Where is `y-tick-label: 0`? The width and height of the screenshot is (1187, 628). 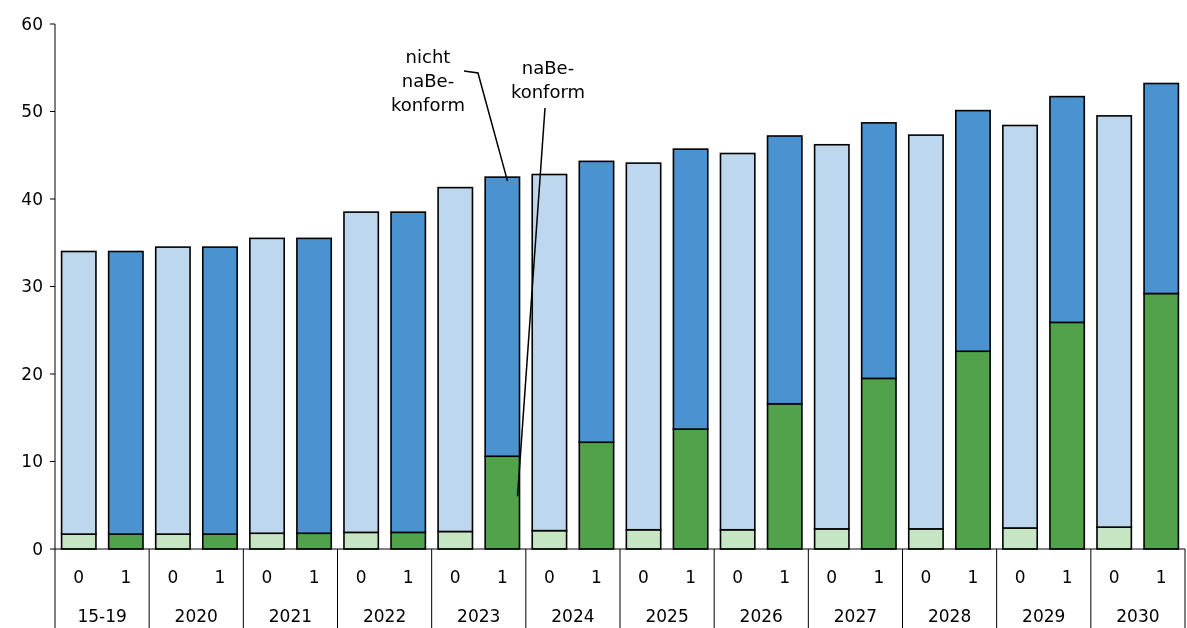 y-tick-label: 0 is located at coordinates (37, 548).